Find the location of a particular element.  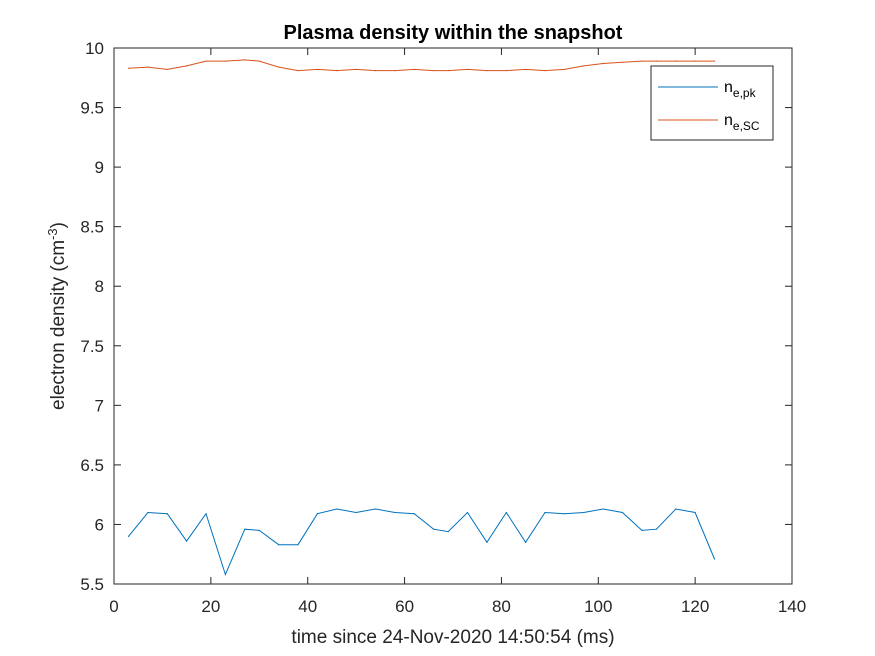

x-tick-label: 120 is located at coordinates (695, 606).